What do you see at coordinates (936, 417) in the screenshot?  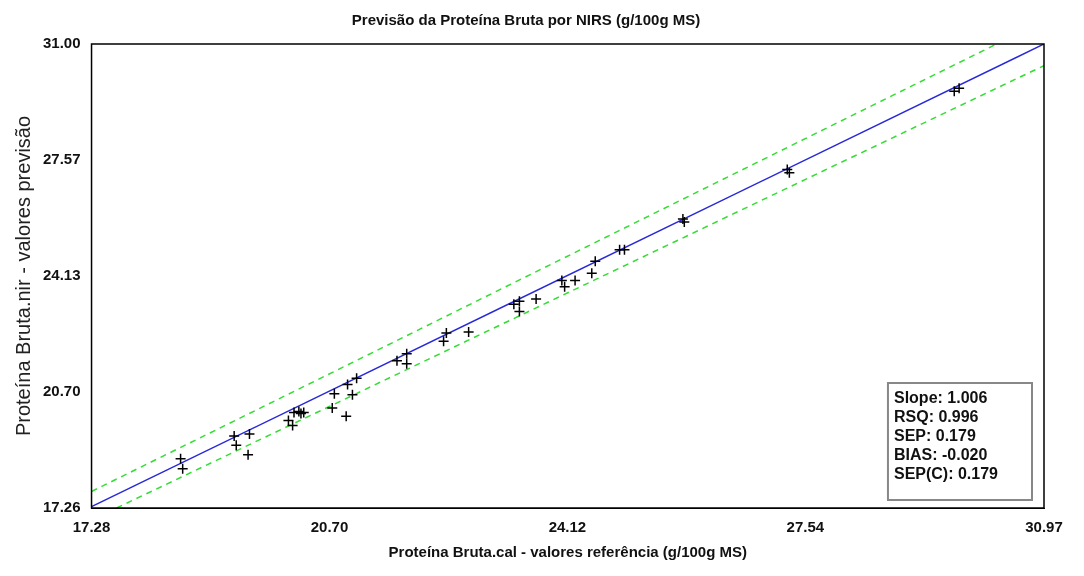 I see `annotation: RSQ: 0.996` at bounding box center [936, 417].